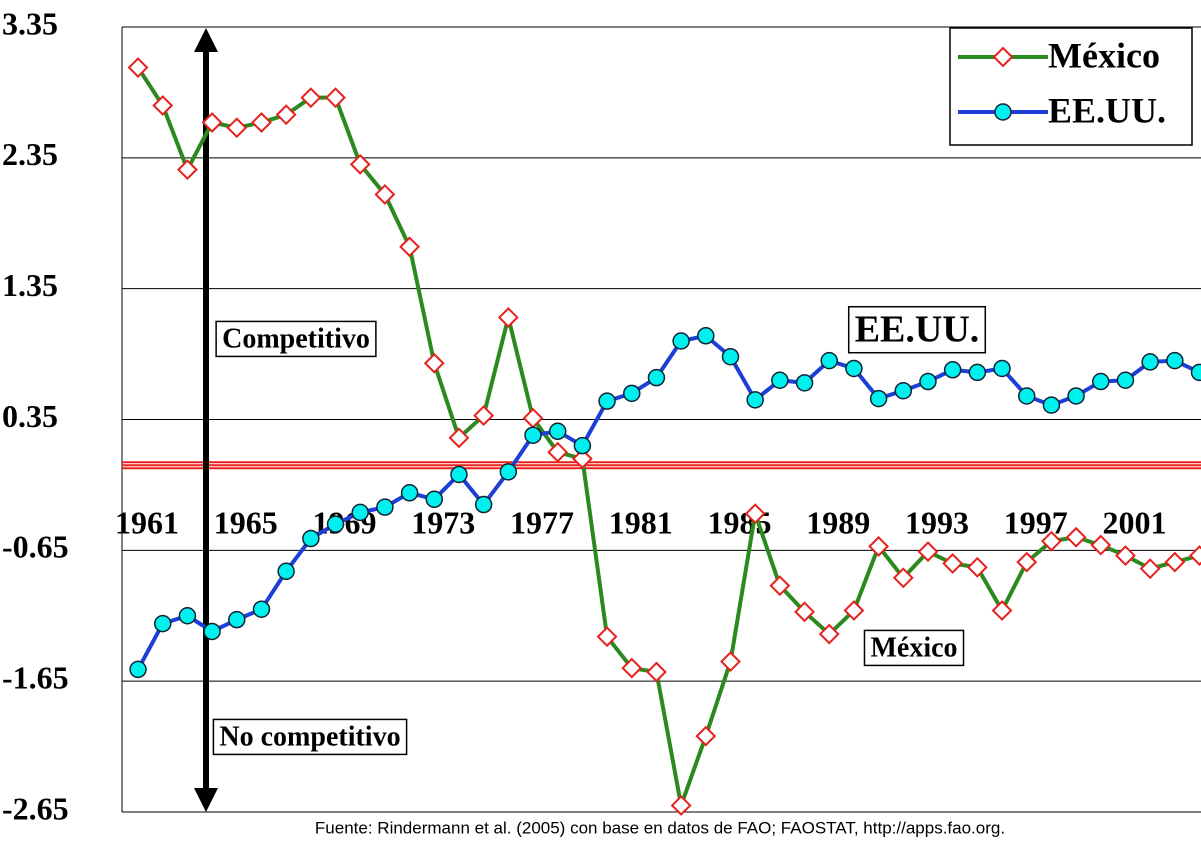 Image resolution: width=1201 pixels, height=842 pixels. Describe the element at coordinates (1104, 55) in the screenshot. I see `legend-label: México` at that location.